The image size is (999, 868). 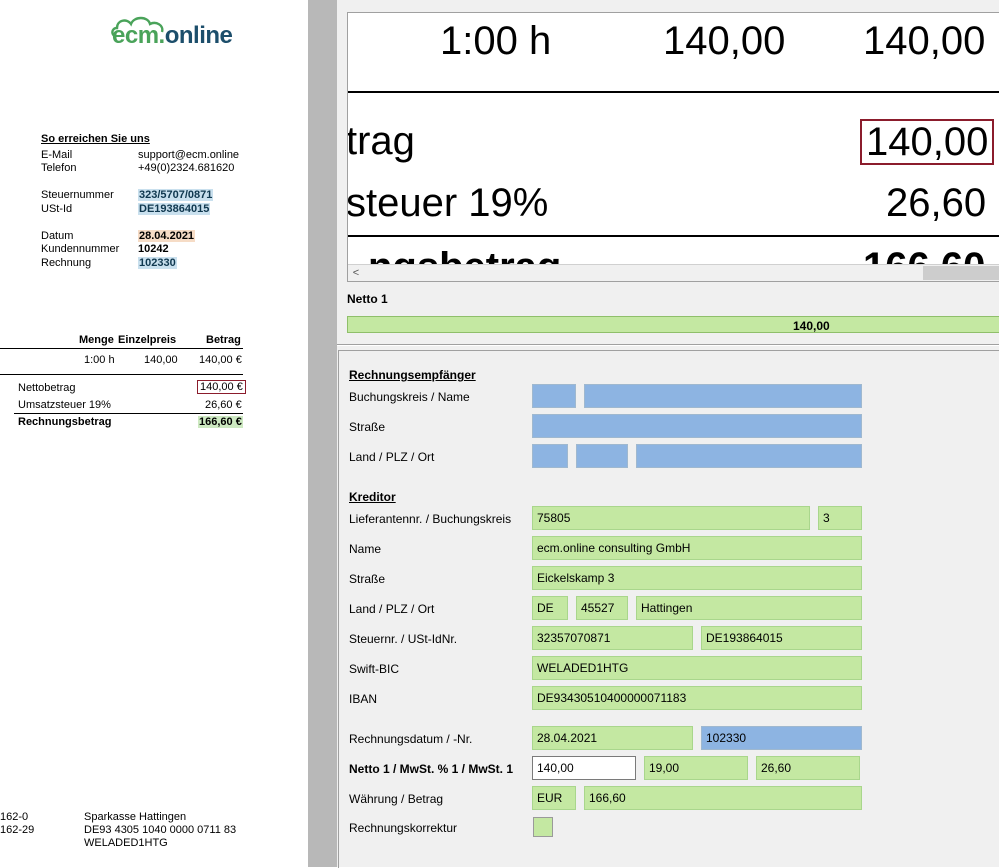 What do you see at coordinates (367, 299) in the screenshot?
I see `netto-panel-title: Netto 1` at bounding box center [367, 299].